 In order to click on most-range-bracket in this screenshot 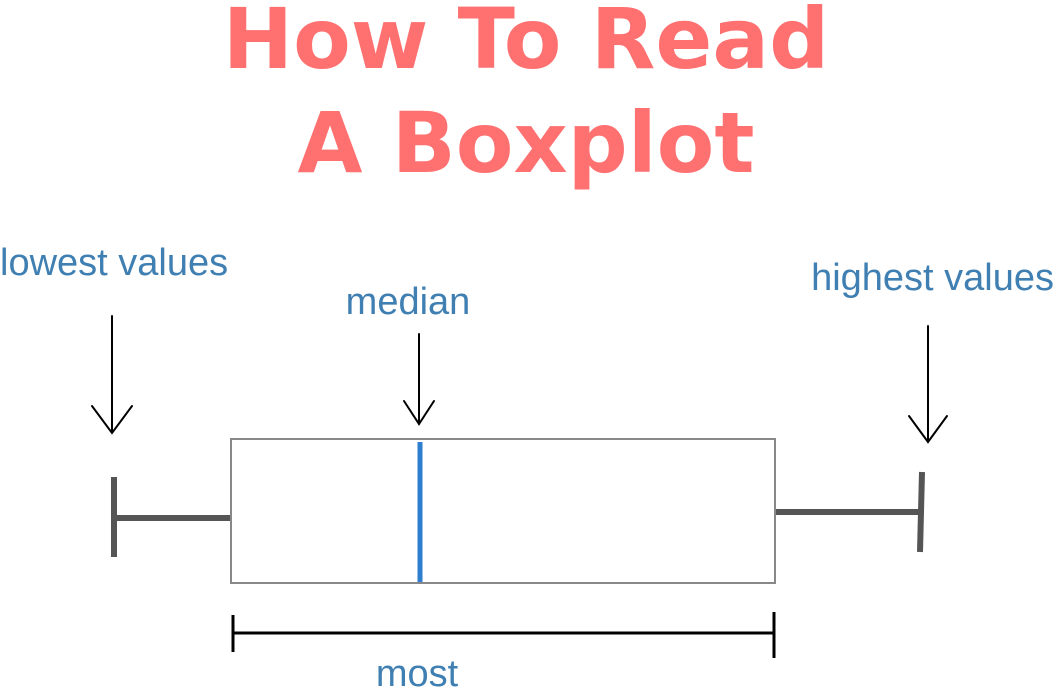, I will do `click(503, 635)`.